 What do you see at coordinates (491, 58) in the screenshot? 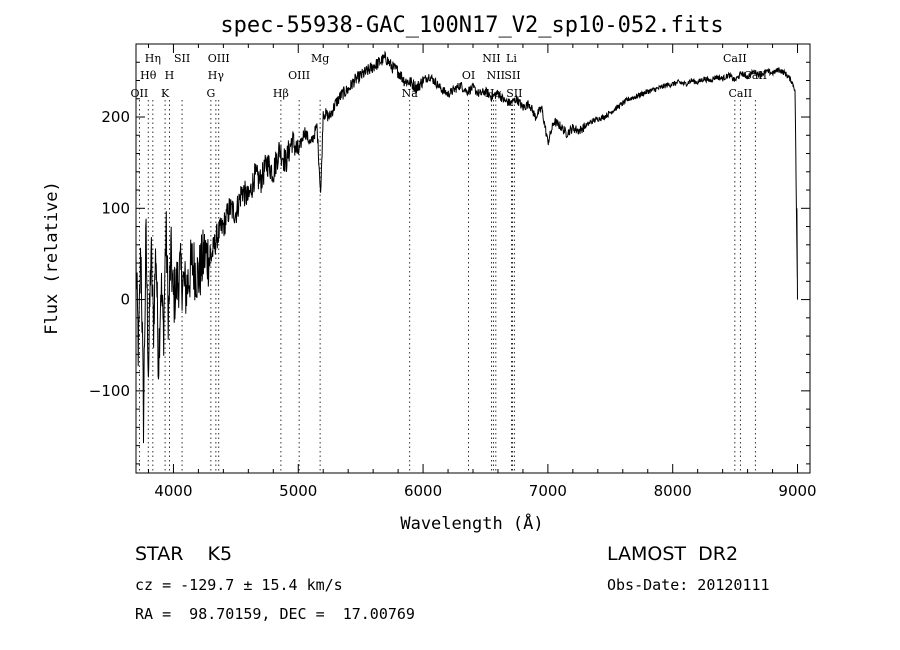
I see `line-label-4: NII` at bounding box center [491, 58].